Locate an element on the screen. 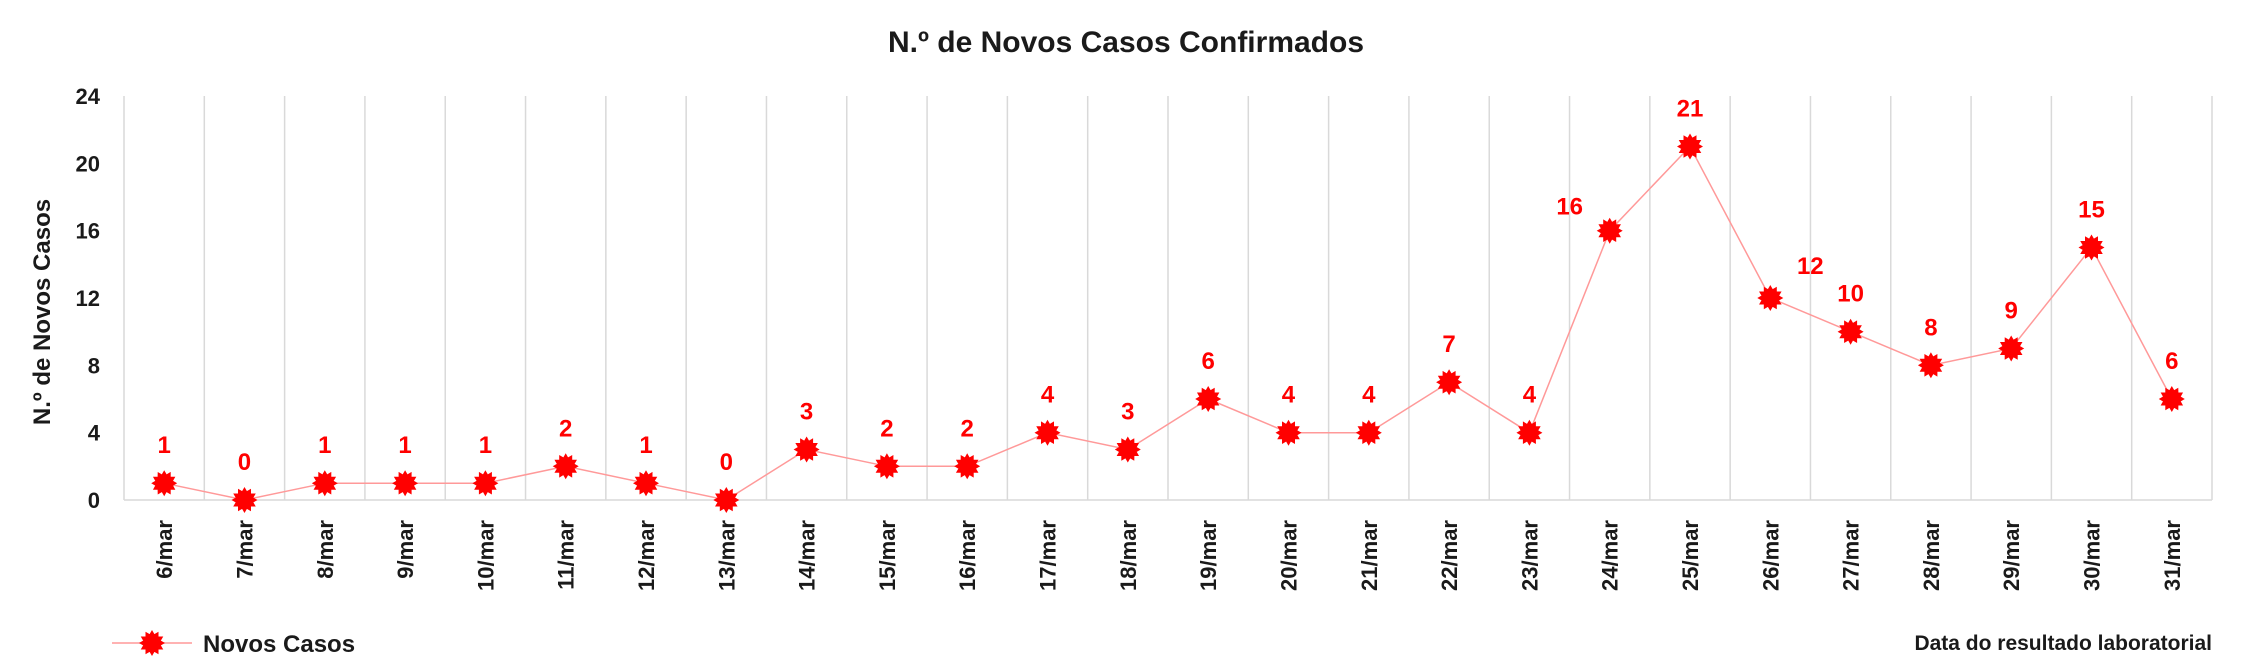 This screenshot has width=2252, height=665. data-label: 9 is located at coordinates (2011, 311).